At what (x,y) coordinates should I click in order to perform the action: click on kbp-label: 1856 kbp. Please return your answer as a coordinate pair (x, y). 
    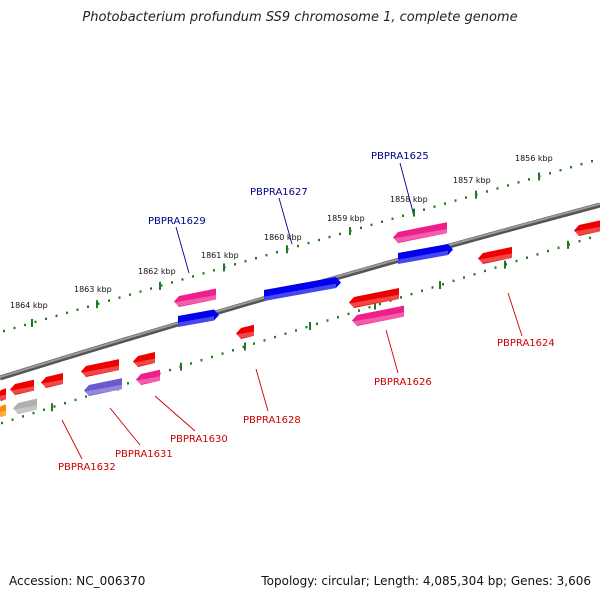
    Looking at the image, I should click on (534, 158).